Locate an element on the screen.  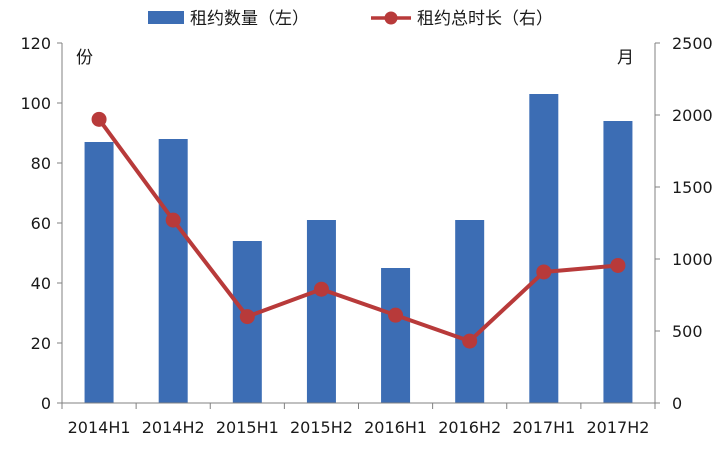
line-point-2016H2 is located at coordinates (470, 341).